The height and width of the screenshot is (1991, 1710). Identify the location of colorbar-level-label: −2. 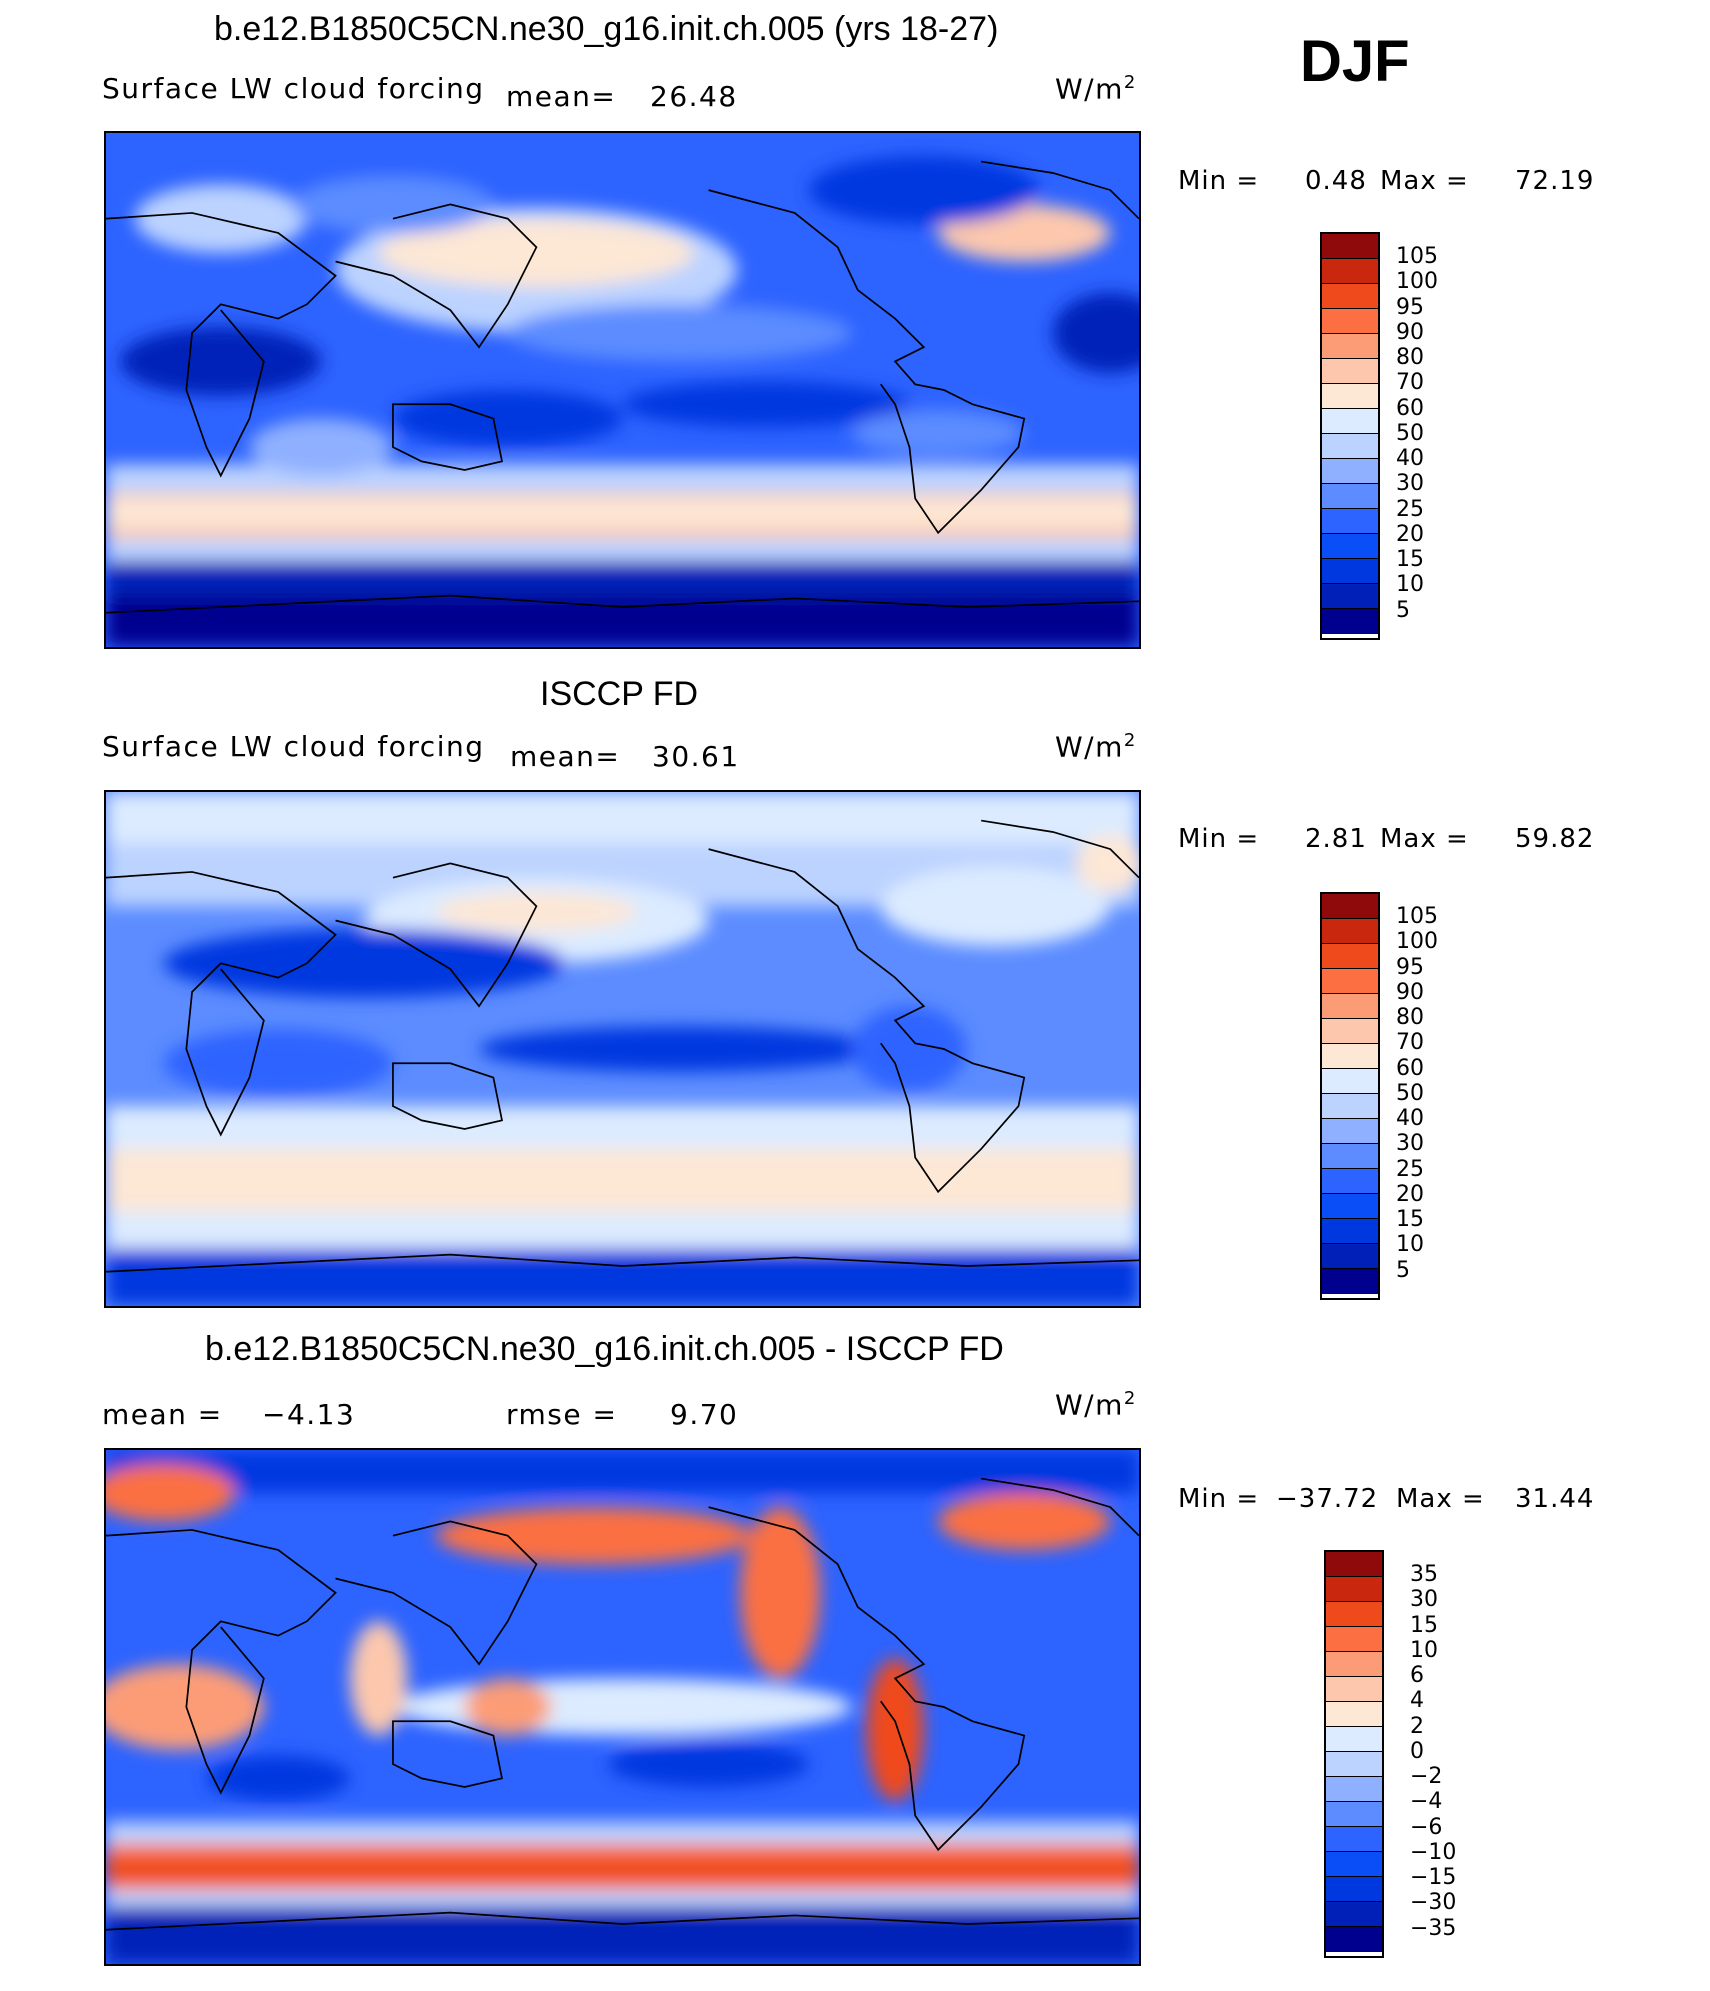
(1426, 1776).